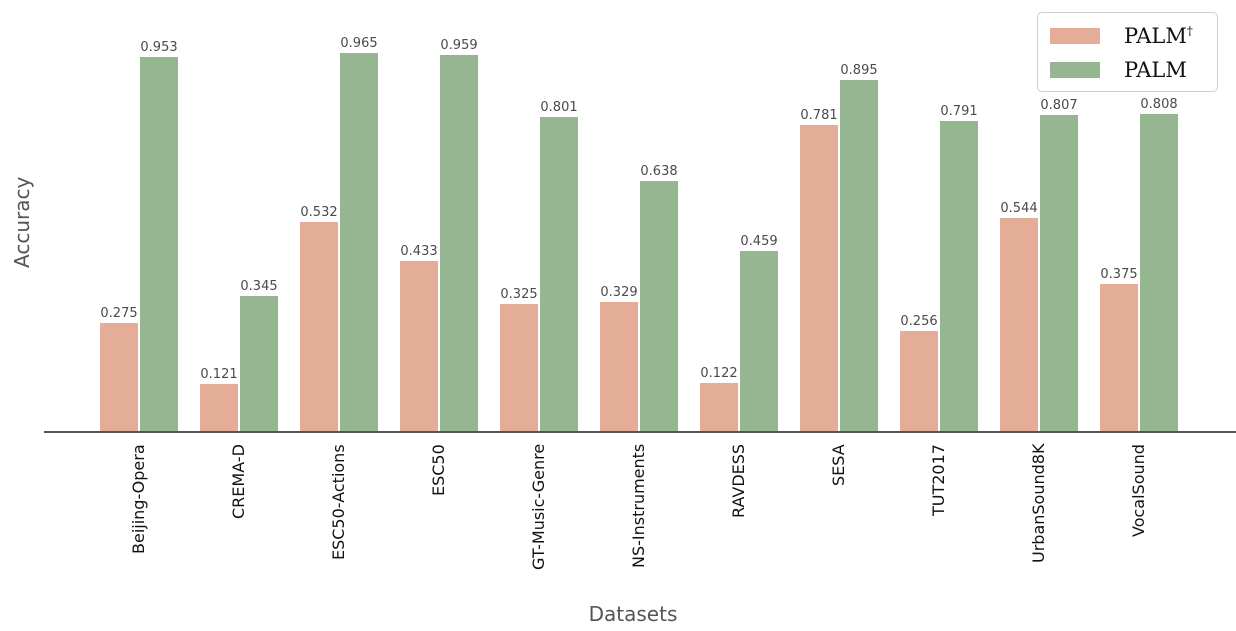 The height and width of the screenshot is (631, 1236). I want to click on y-axis-label: Accuracy, so click(22, 222).